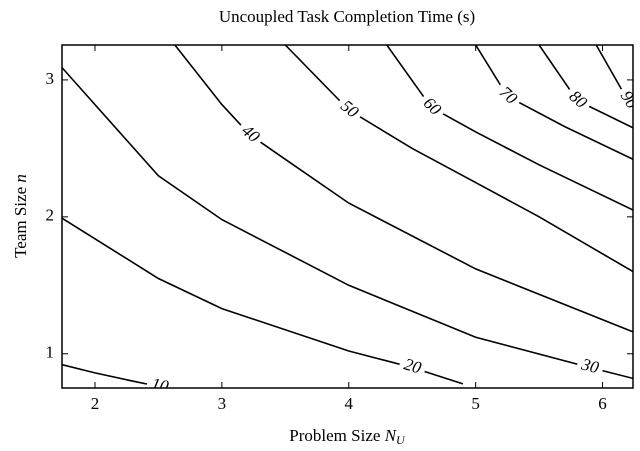 The image size is (640, 451). Describe the element at coordinates (50, 78) in the screenshot. I see `y-tick-label: 3` at that location.